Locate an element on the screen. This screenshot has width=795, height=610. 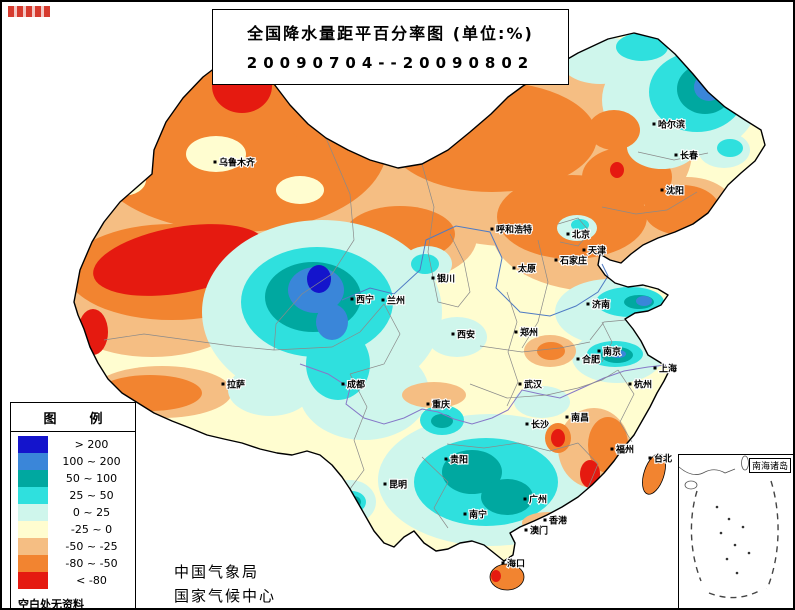
inset-islands is located at coordinates (733, 540).